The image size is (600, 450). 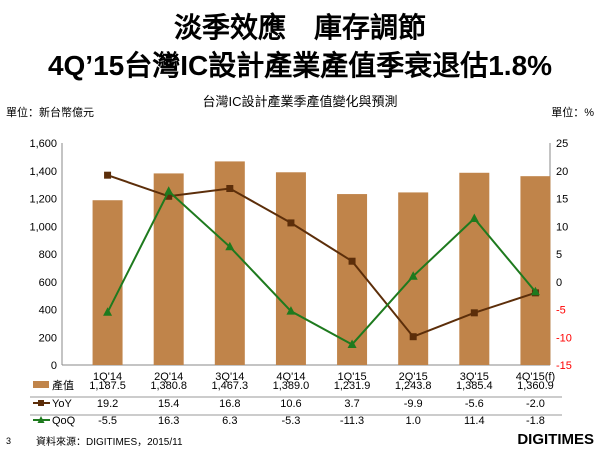 What do you see at coordinates (300, 65) in the screenshot?
I see `slide-title-line2: 4Q’15台灣IC設計產業產值季衰退估1.8%` at bounding box center [300, 65].